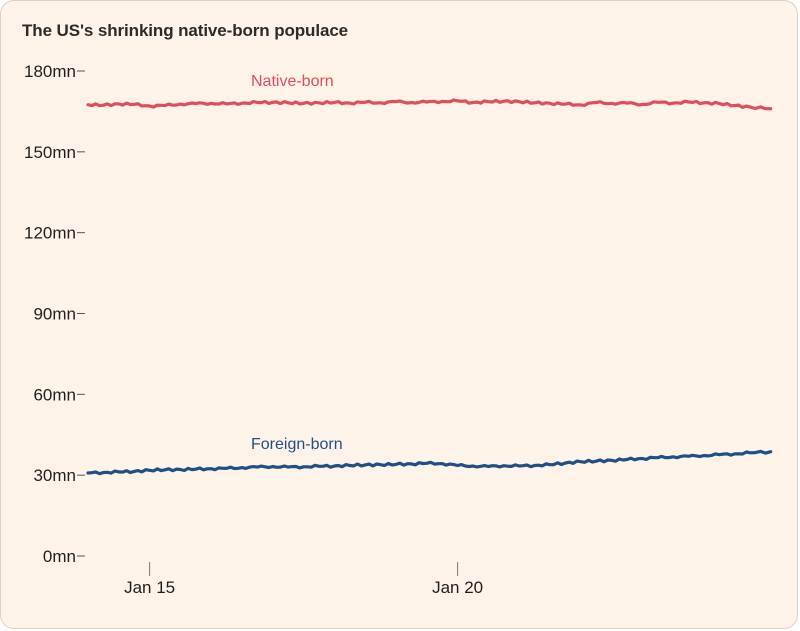 The image size is (800, 631). I want to click on y-tick-label: 120mn, so click(50, 233).